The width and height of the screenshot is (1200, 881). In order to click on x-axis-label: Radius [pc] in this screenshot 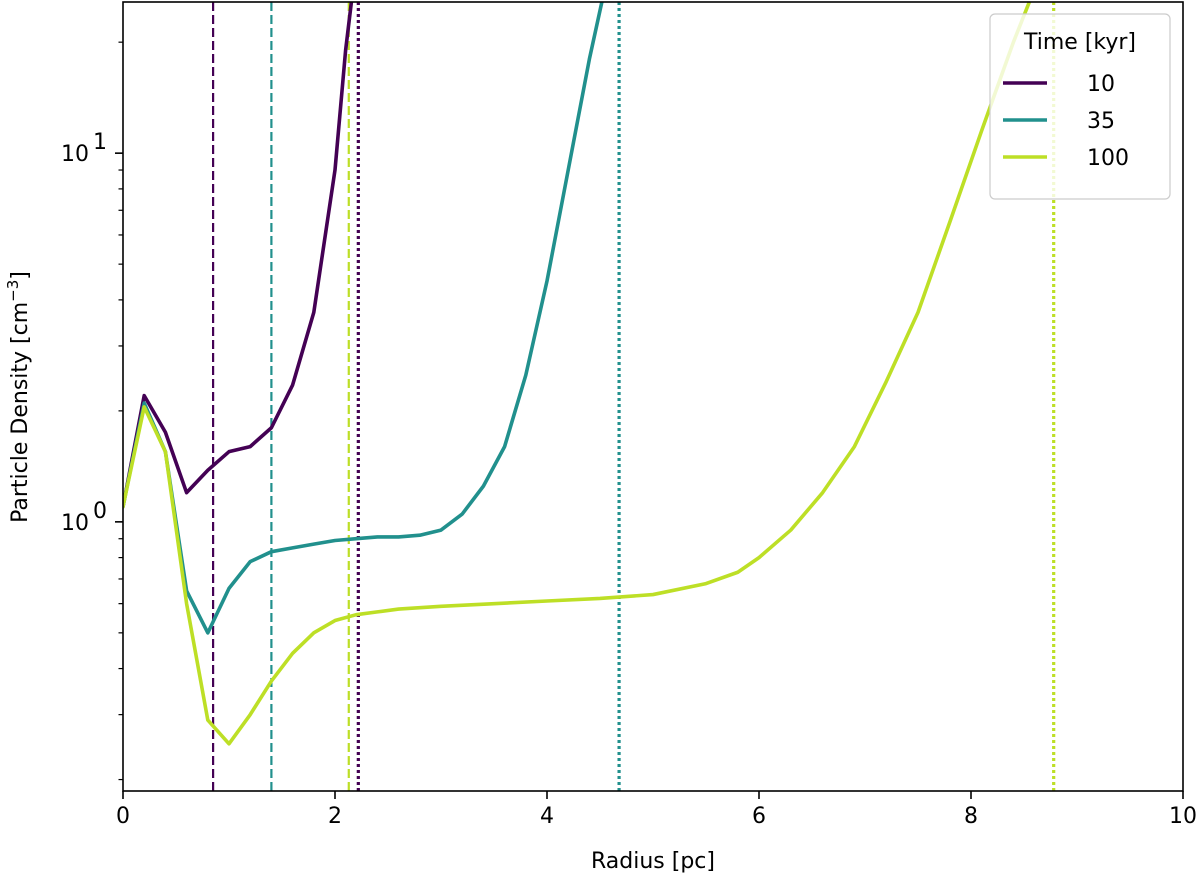, I will do `click(653, 861)`.